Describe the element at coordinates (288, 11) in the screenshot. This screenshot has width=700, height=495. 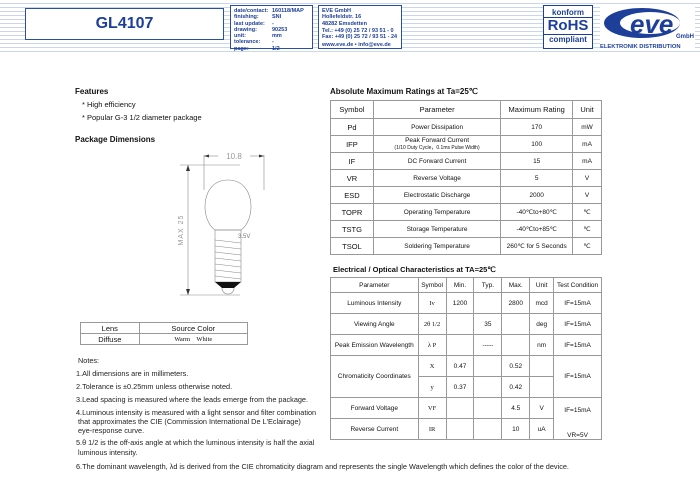
I see `info-value: 160118/MAP` at that location.